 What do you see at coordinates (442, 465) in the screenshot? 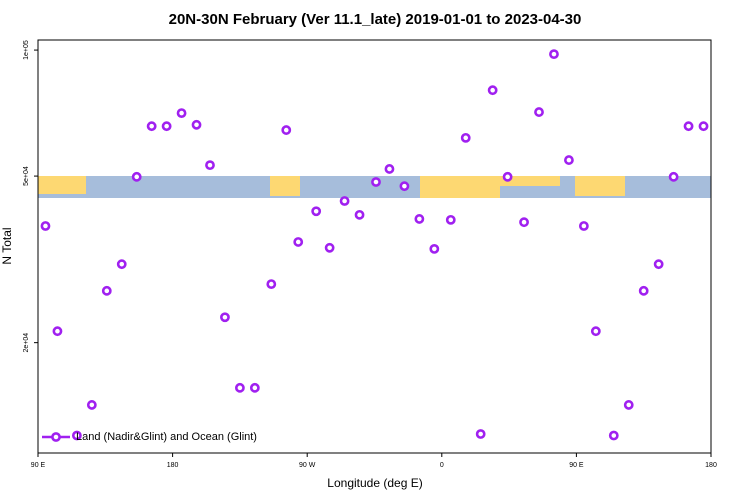
I see `x-tick-label: 0` at bounding box center [442, 465].